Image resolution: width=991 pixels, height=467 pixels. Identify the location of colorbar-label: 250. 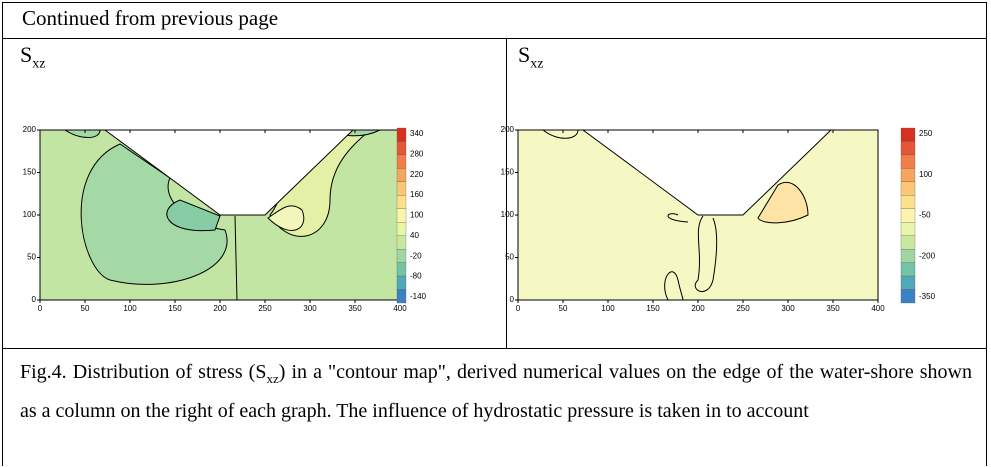
(926, 133).